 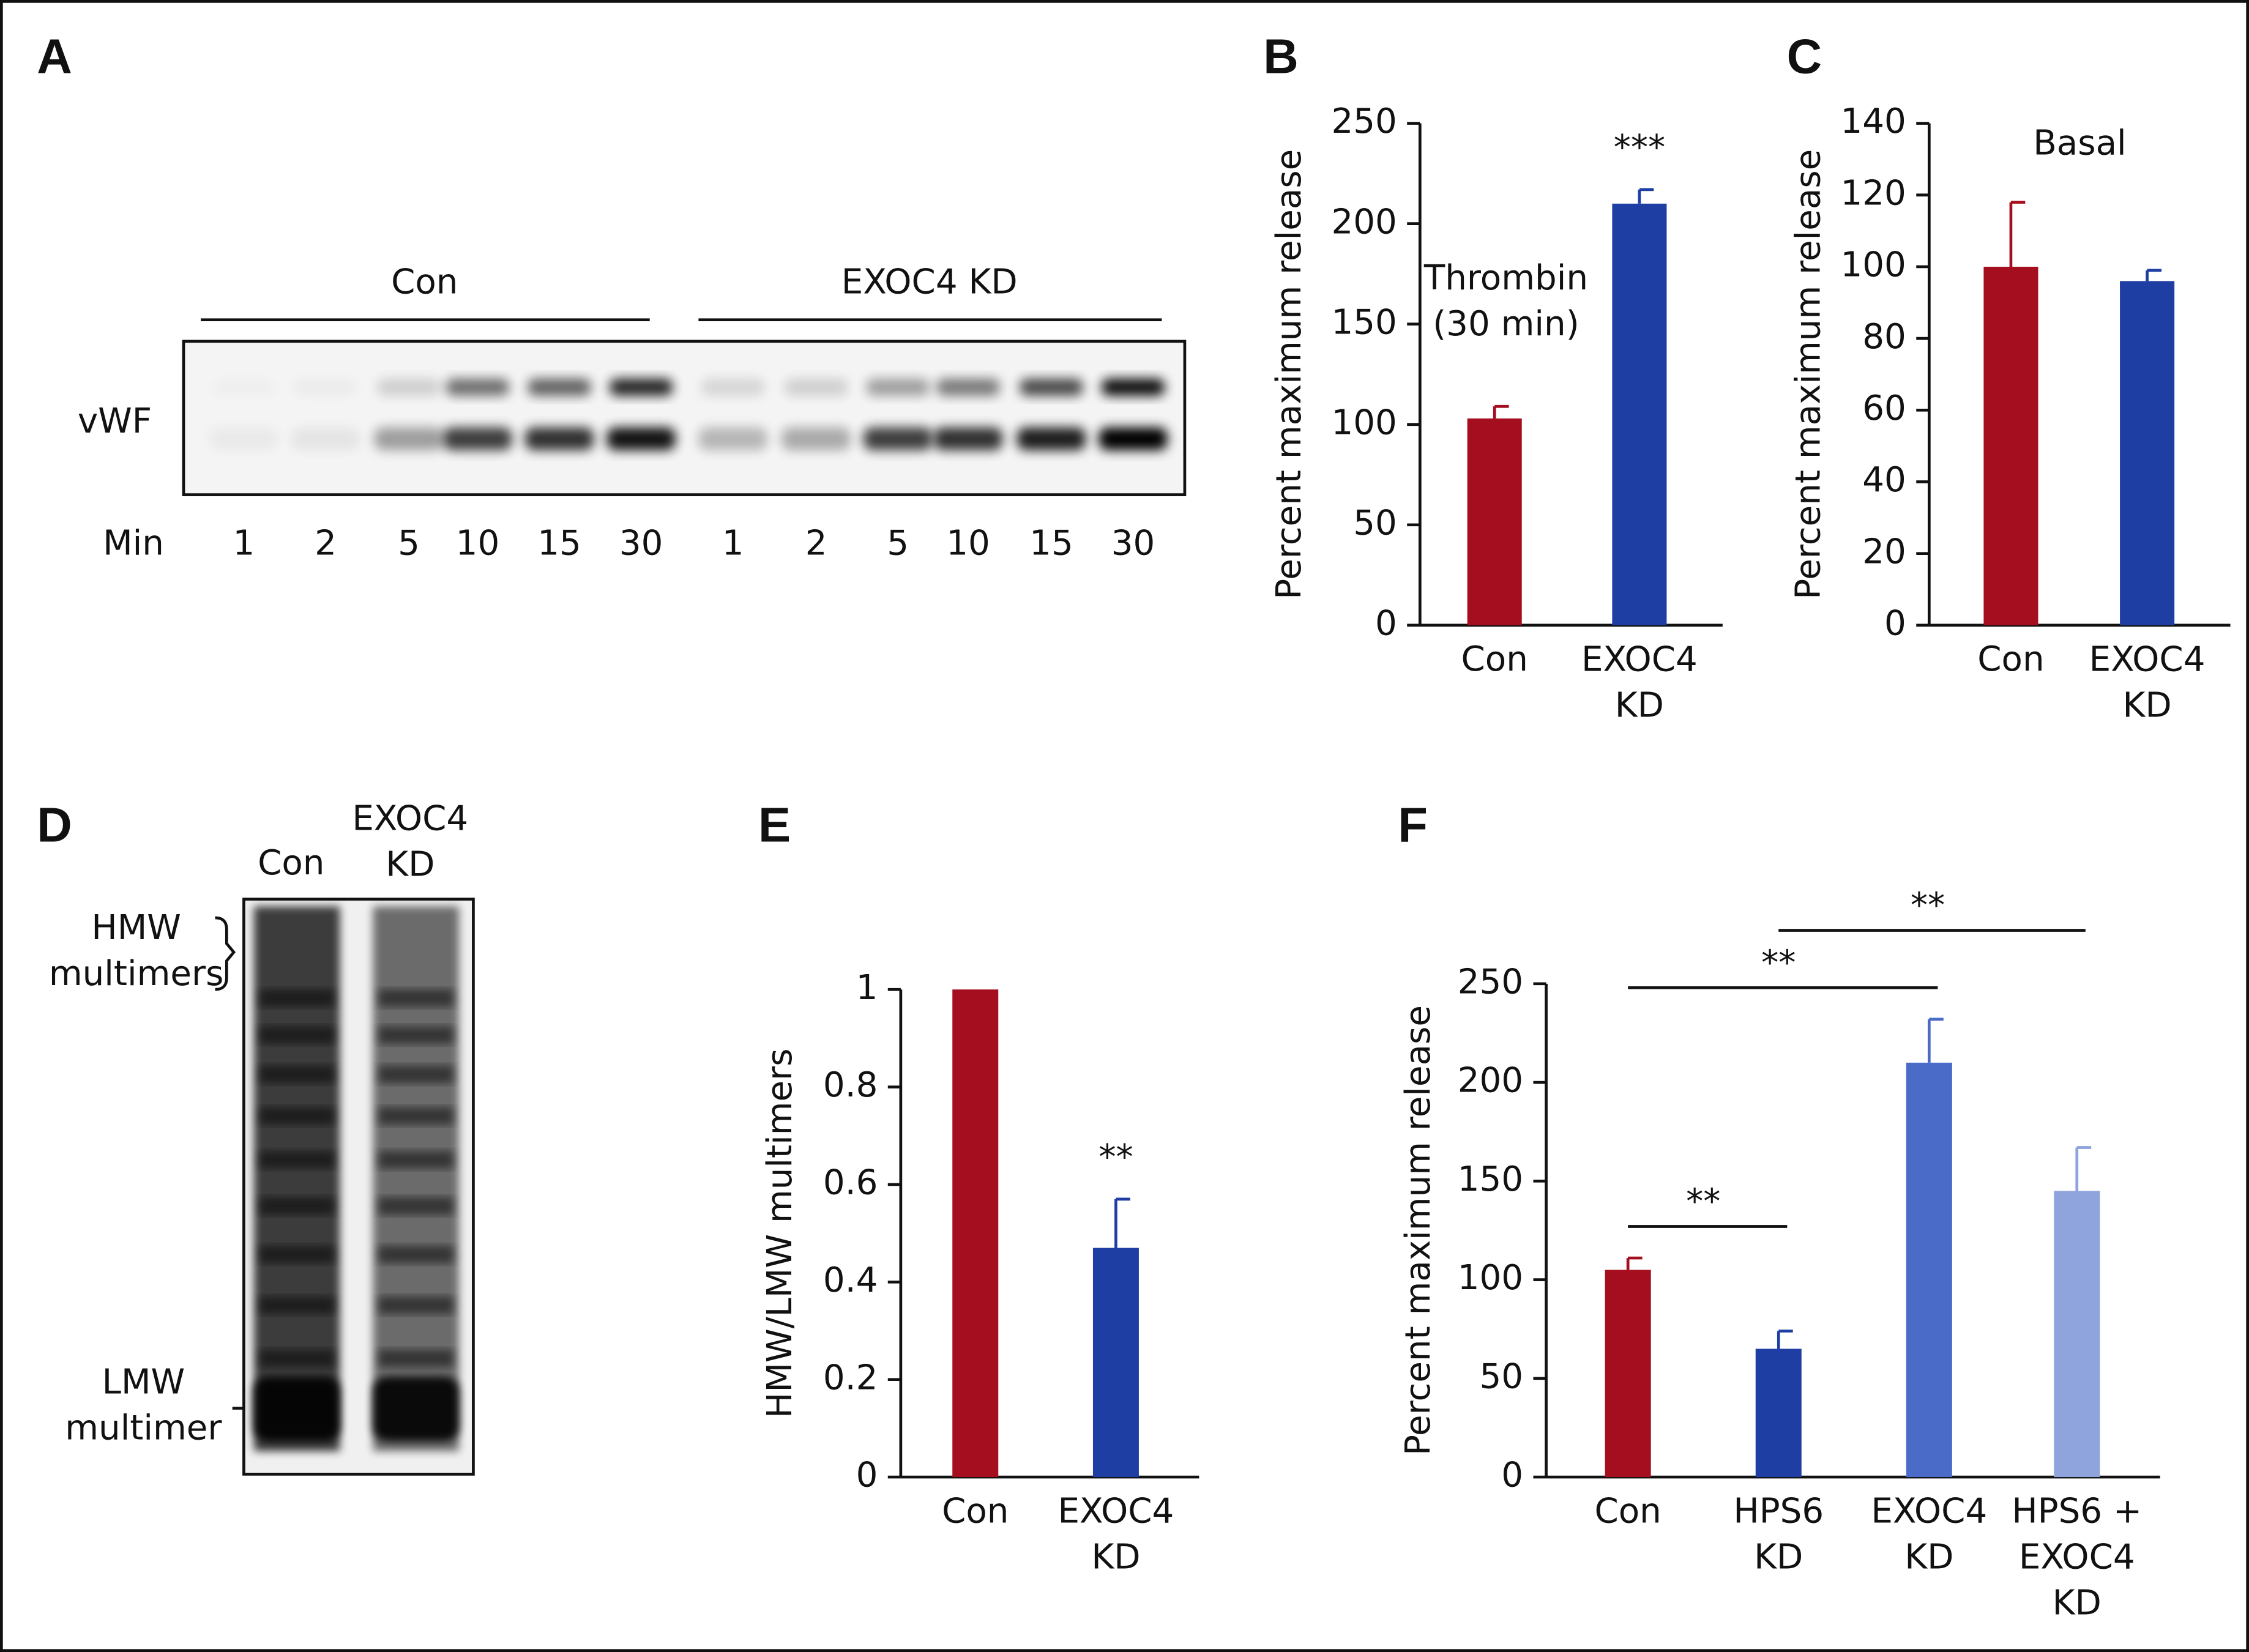 I want to click on y-tick-label: 40, so click(x=1884, y=480).